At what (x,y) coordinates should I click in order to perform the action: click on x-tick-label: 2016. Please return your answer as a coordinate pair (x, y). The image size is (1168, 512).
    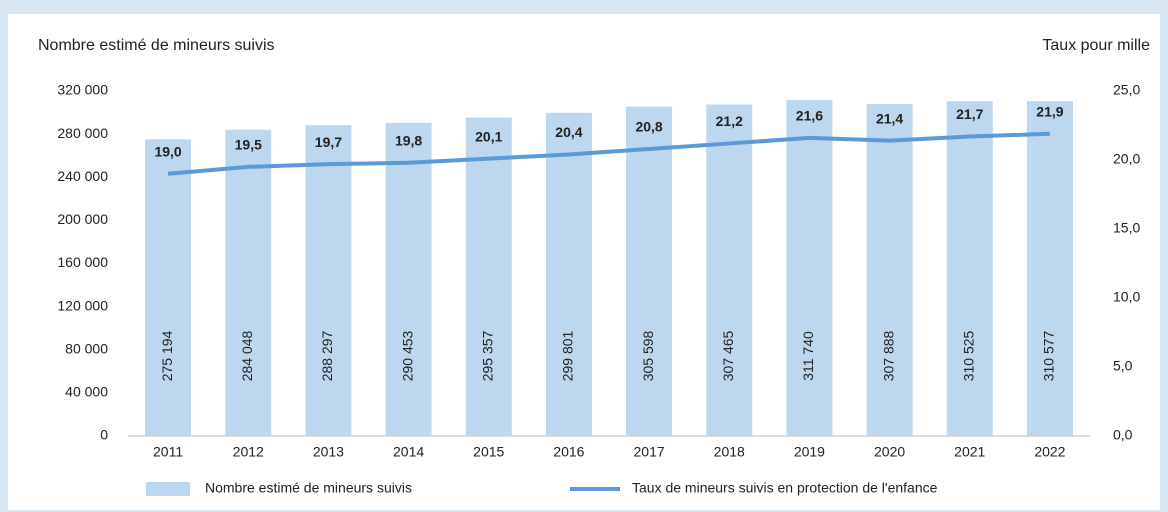
    Looking at the image, I should click on (568, 452).